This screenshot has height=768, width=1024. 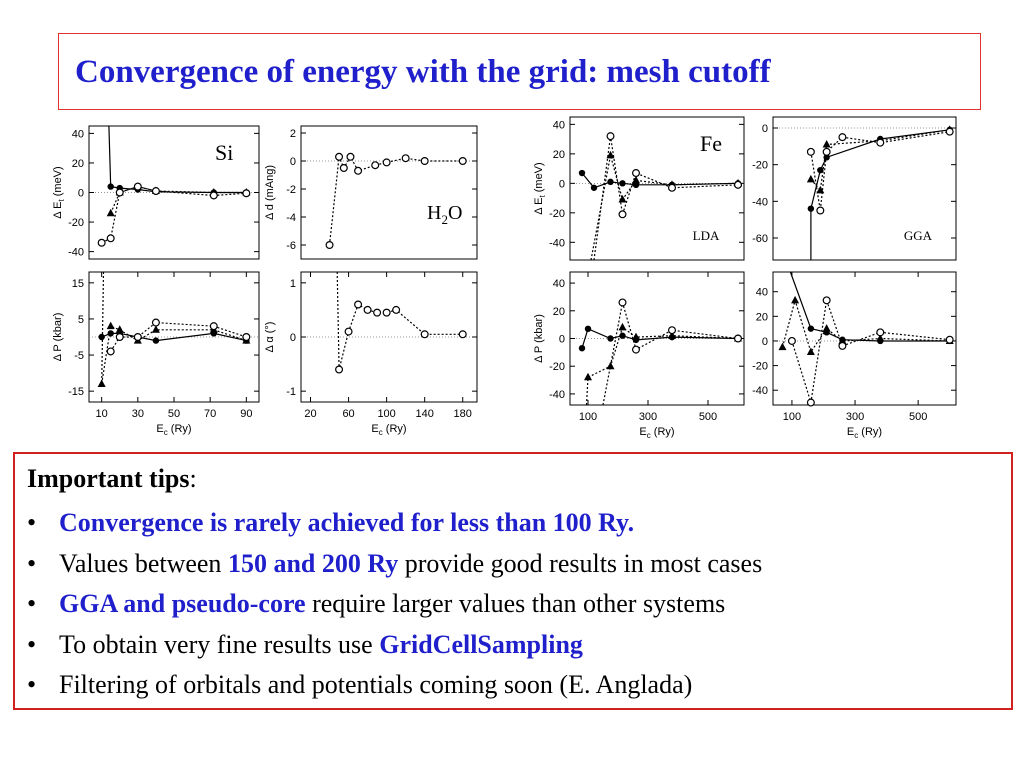 I want to click on y-tick-label: -6, so click(x=291, y=246).